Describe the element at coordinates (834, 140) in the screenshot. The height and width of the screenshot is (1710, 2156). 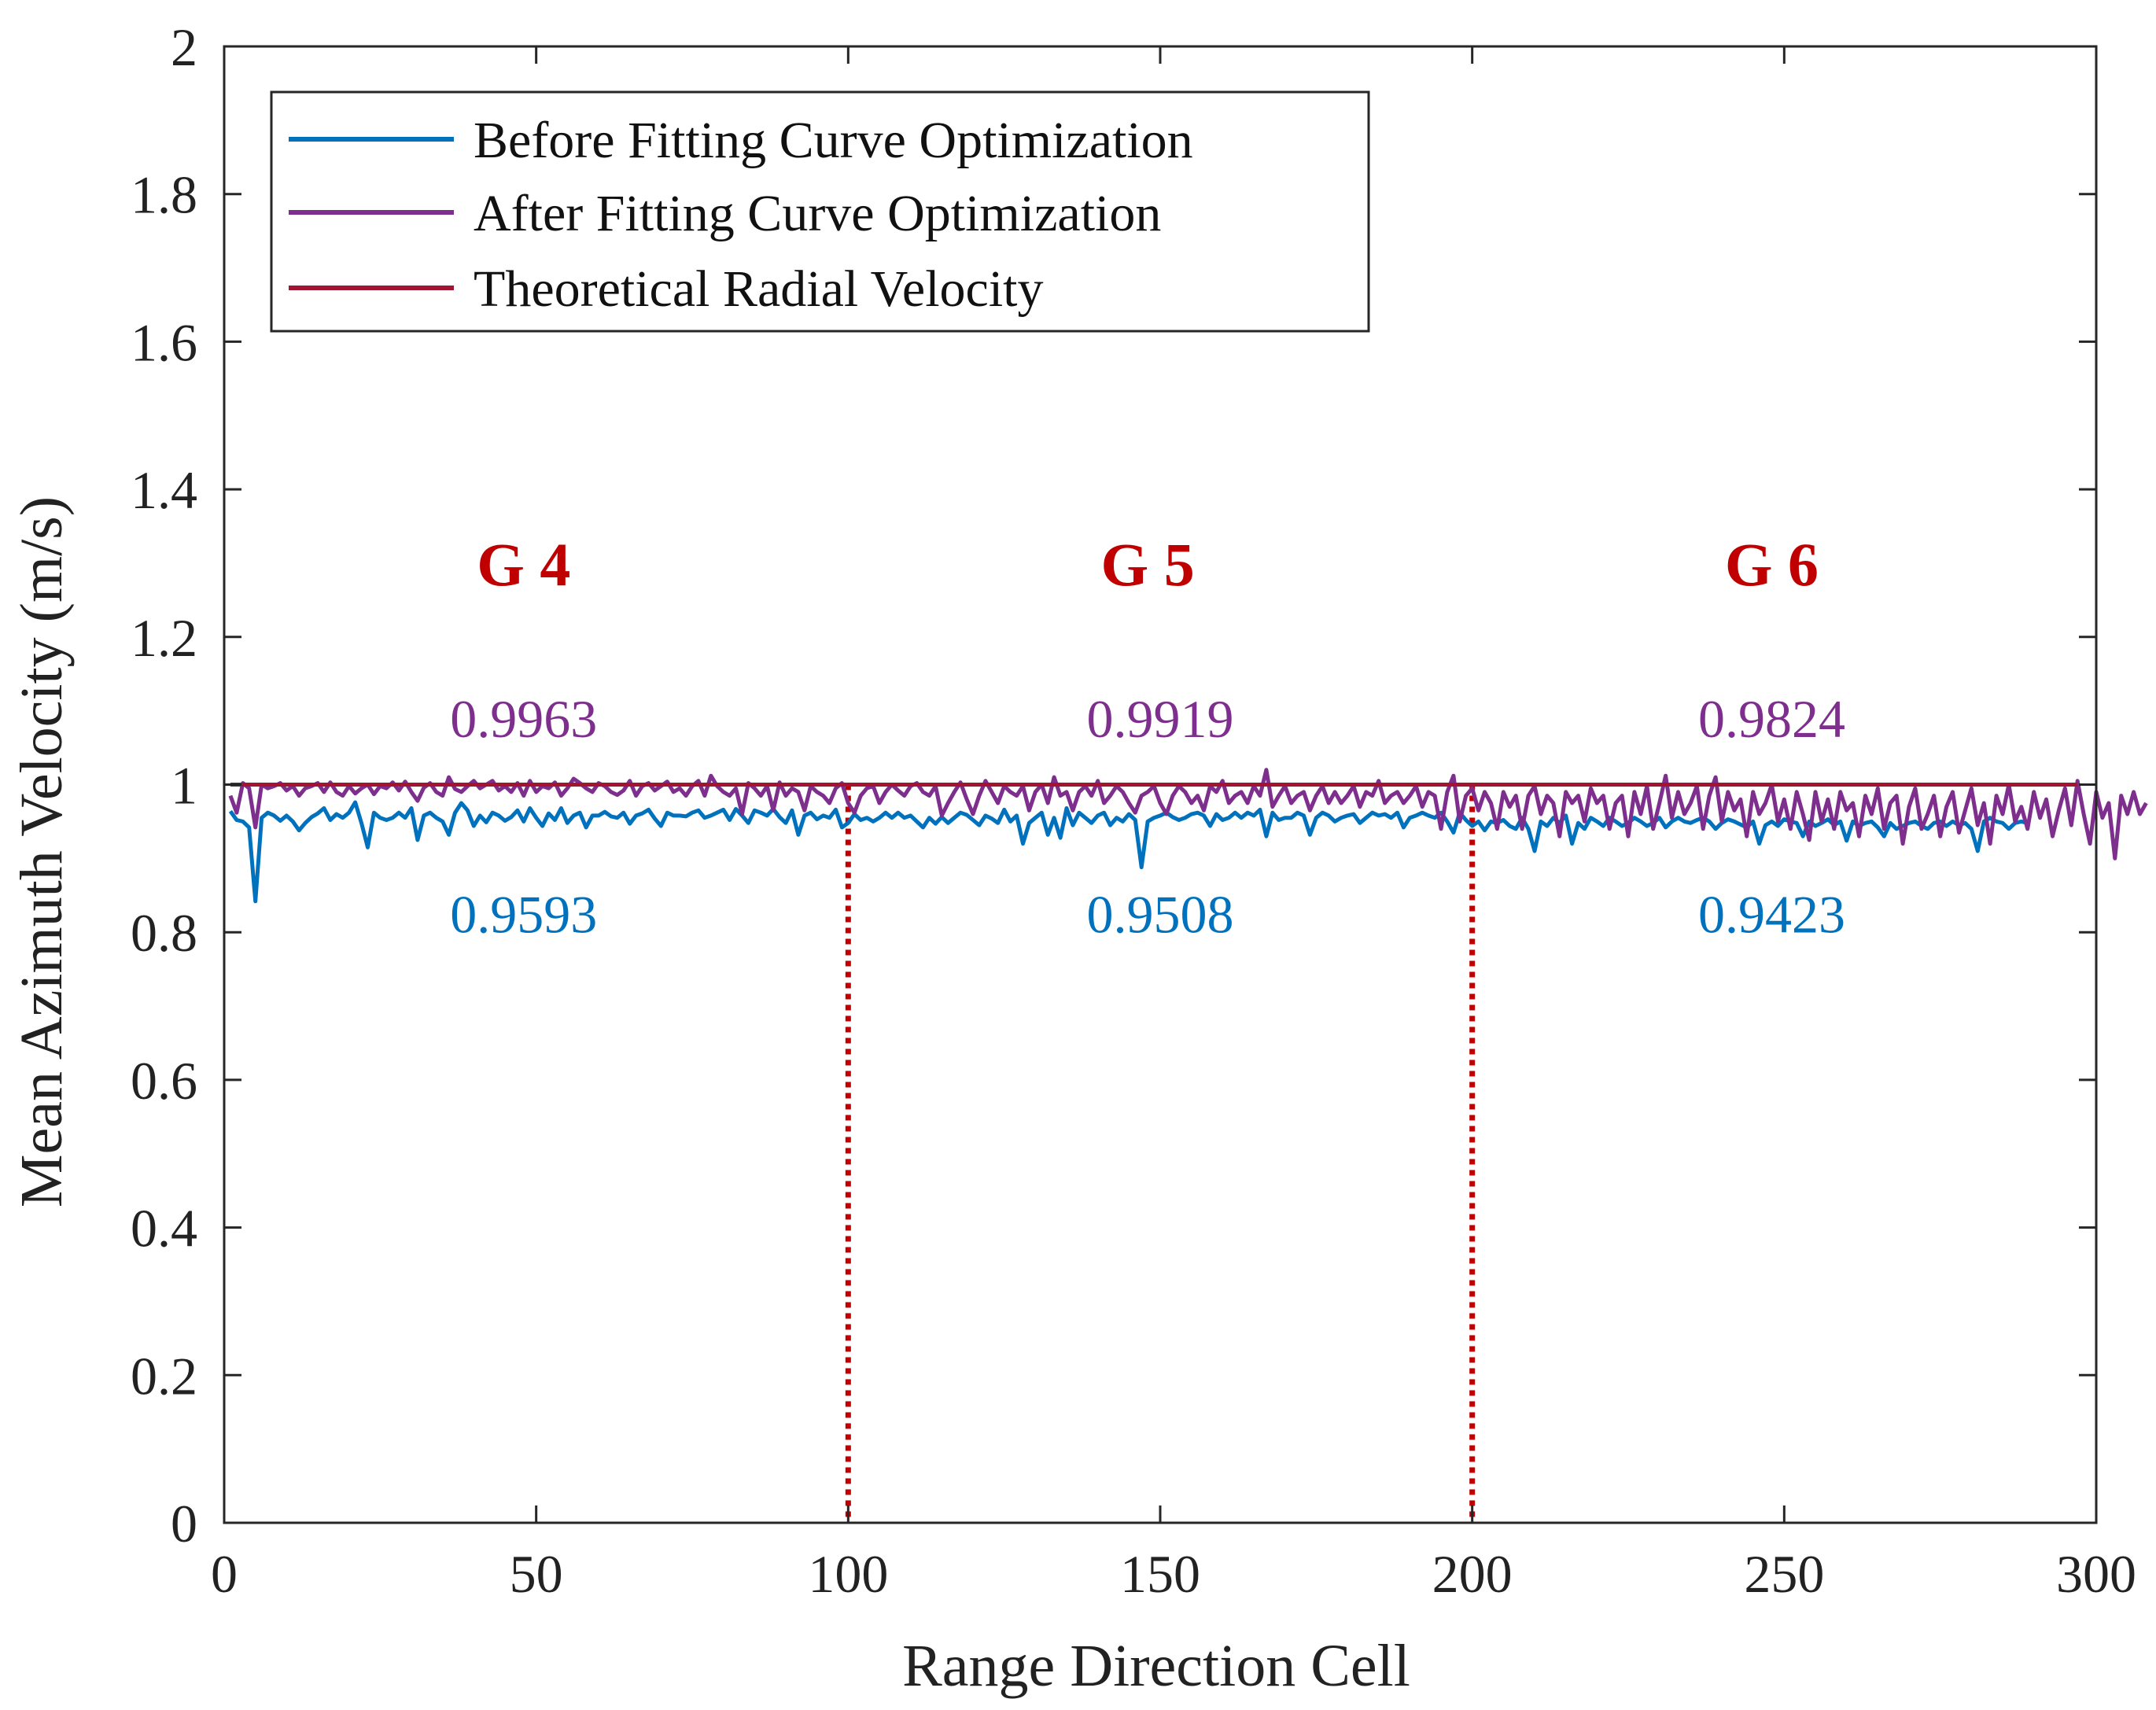
I see `legend-label-before: Before Fitting Curve Optimization` at that location.